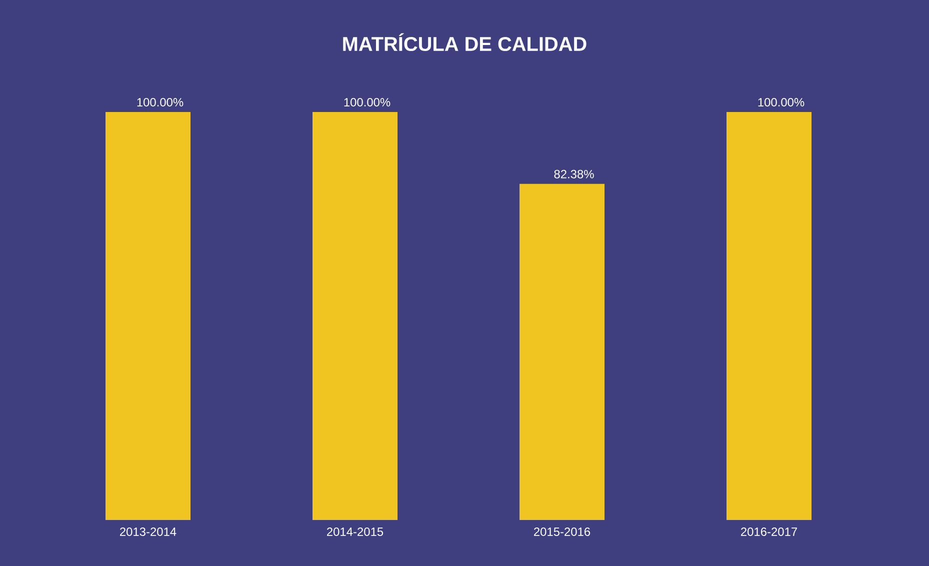  What do you see at coordinates (574, 174) in the screenshot?
I see `data-label: 82.38%` at bounding box center [574, 174].